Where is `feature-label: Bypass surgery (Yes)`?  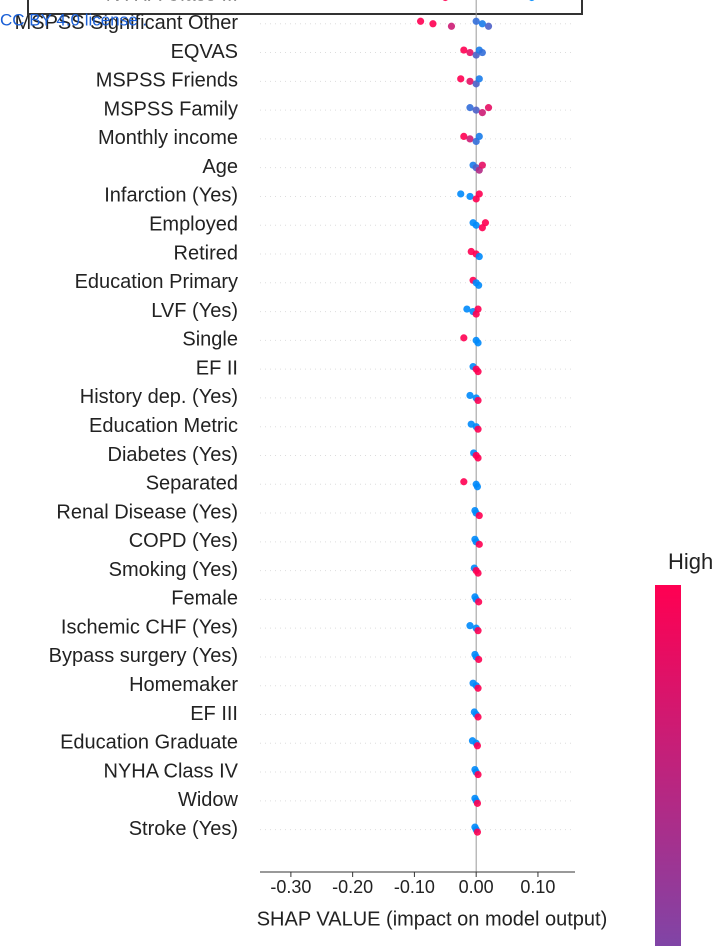
feature-label: Bypass surgery (Yes) is located at coordinates (143, 656).